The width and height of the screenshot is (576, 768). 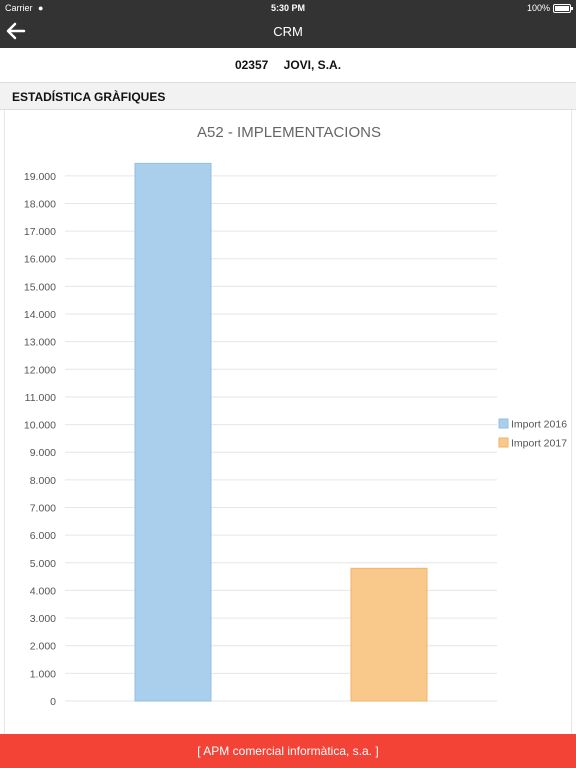 I want to click on y-tick-label: 13.000, so click(x=40, y=343).